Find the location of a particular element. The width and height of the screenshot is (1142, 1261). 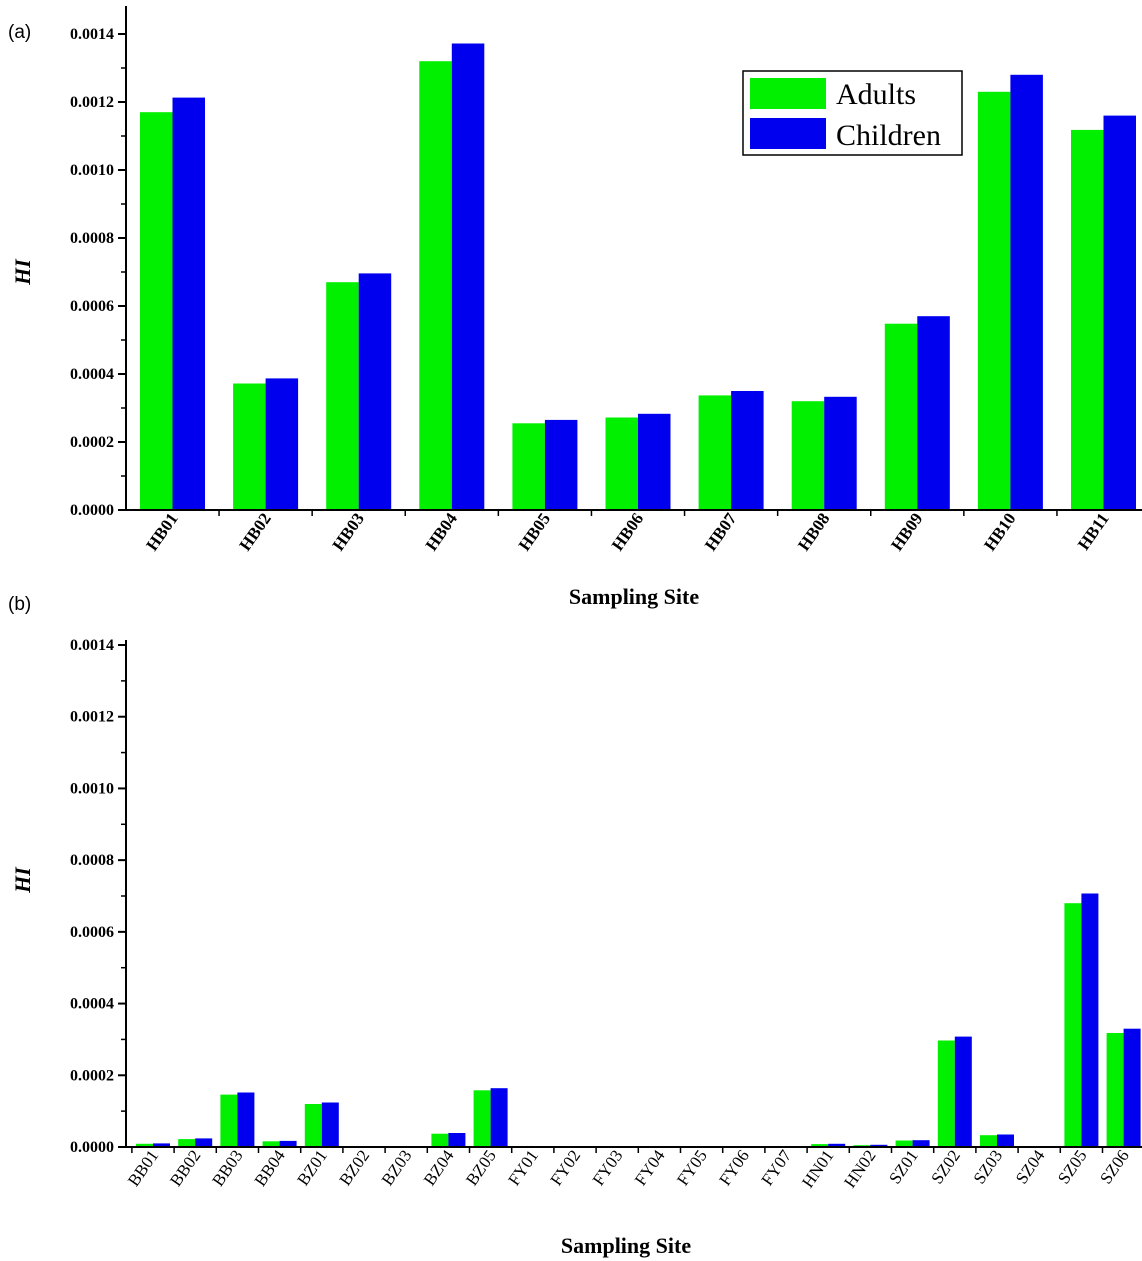

panel-a-x-tick-label-HB02: HB02 is located at coordinates (254, 531).